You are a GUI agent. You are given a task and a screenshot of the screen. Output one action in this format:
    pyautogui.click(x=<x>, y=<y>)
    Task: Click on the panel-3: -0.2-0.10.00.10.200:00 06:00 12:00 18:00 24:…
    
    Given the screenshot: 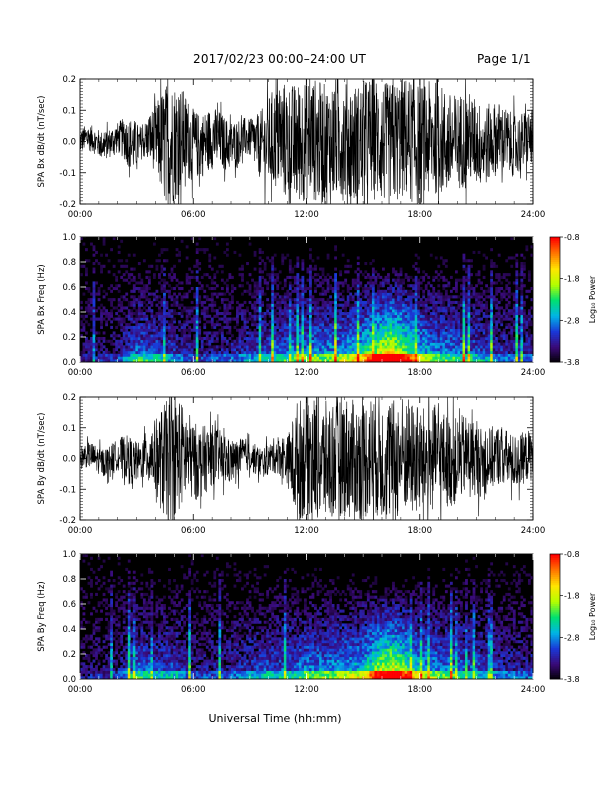 What is the action you would take?
    pyautogui.click(x=291, y=464)
    